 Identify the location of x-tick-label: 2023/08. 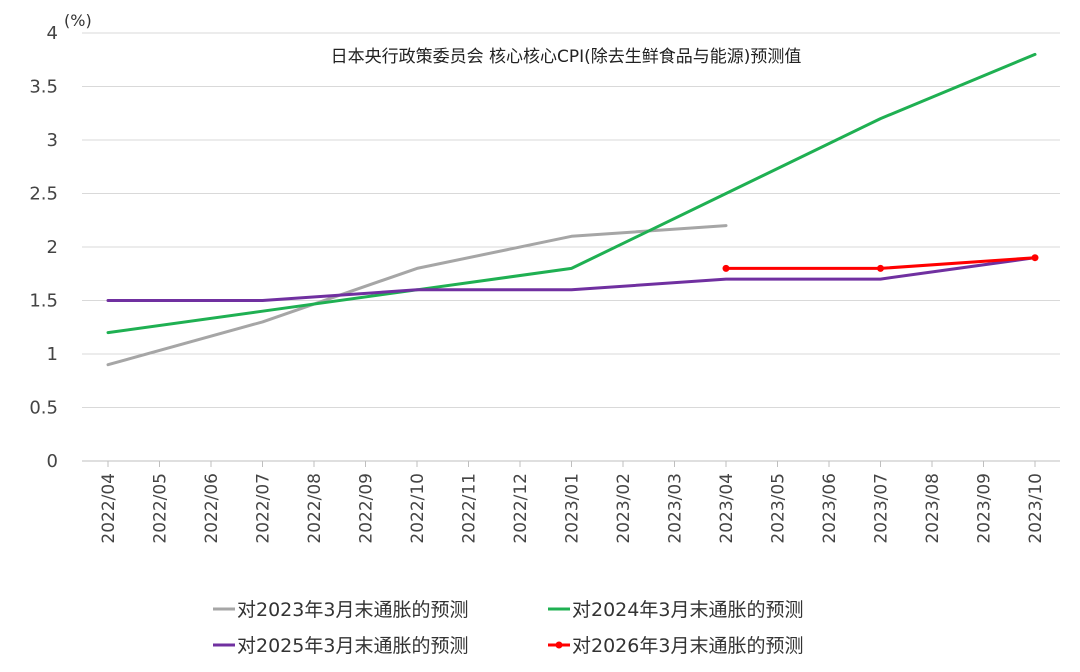
(933, 508).